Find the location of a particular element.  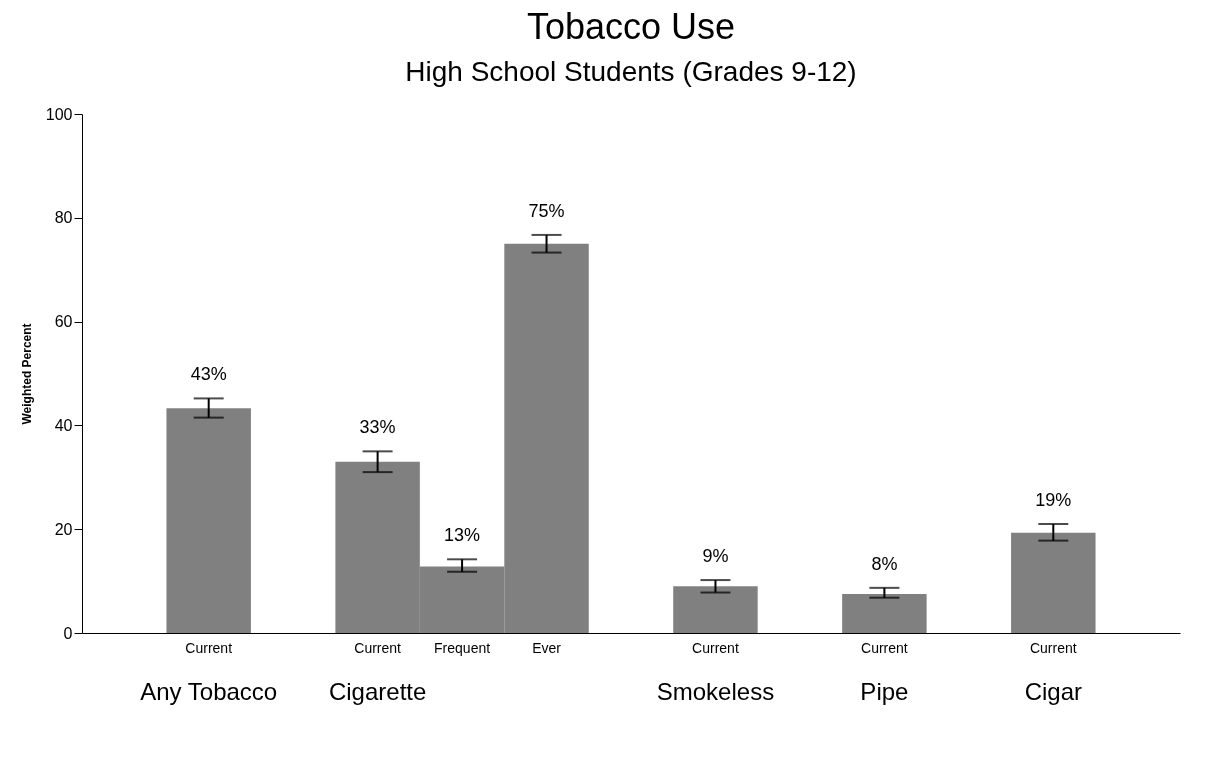

x-tick-label: Ever is located at coordinates (547, 647).